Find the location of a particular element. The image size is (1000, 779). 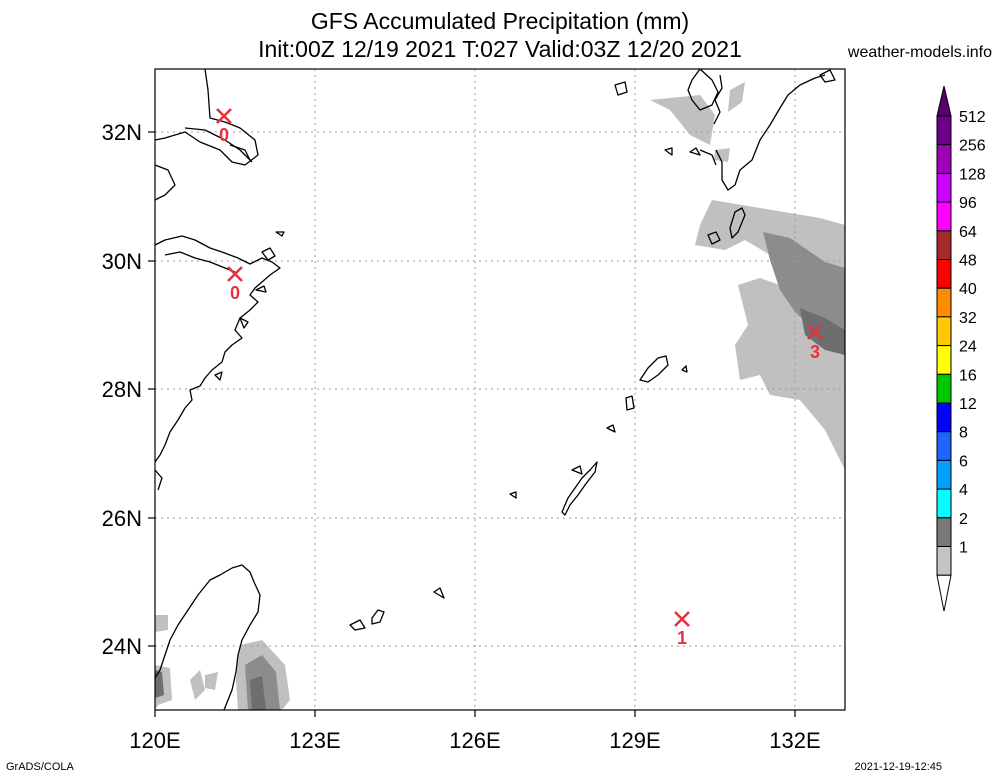

colorbar-label: 256 is located at coordinates (972, 146).